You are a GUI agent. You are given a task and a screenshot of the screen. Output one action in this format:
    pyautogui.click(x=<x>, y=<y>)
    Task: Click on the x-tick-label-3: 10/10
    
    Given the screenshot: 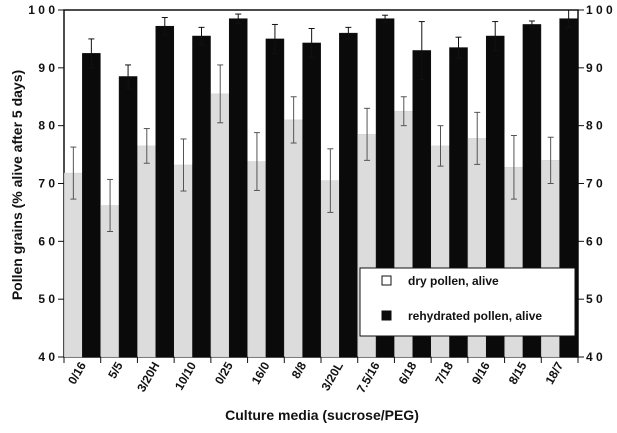 What is the action you would take?
    pyautogui.click(x=185, y=375)
    